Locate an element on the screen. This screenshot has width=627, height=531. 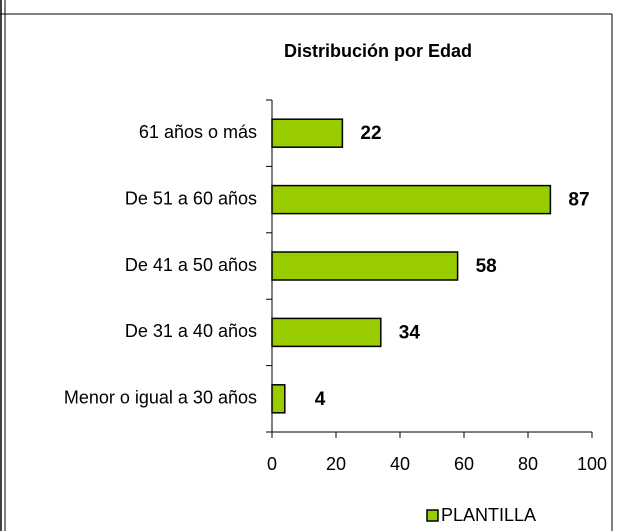
value-label: 4 is located at coordinates (320, 399).